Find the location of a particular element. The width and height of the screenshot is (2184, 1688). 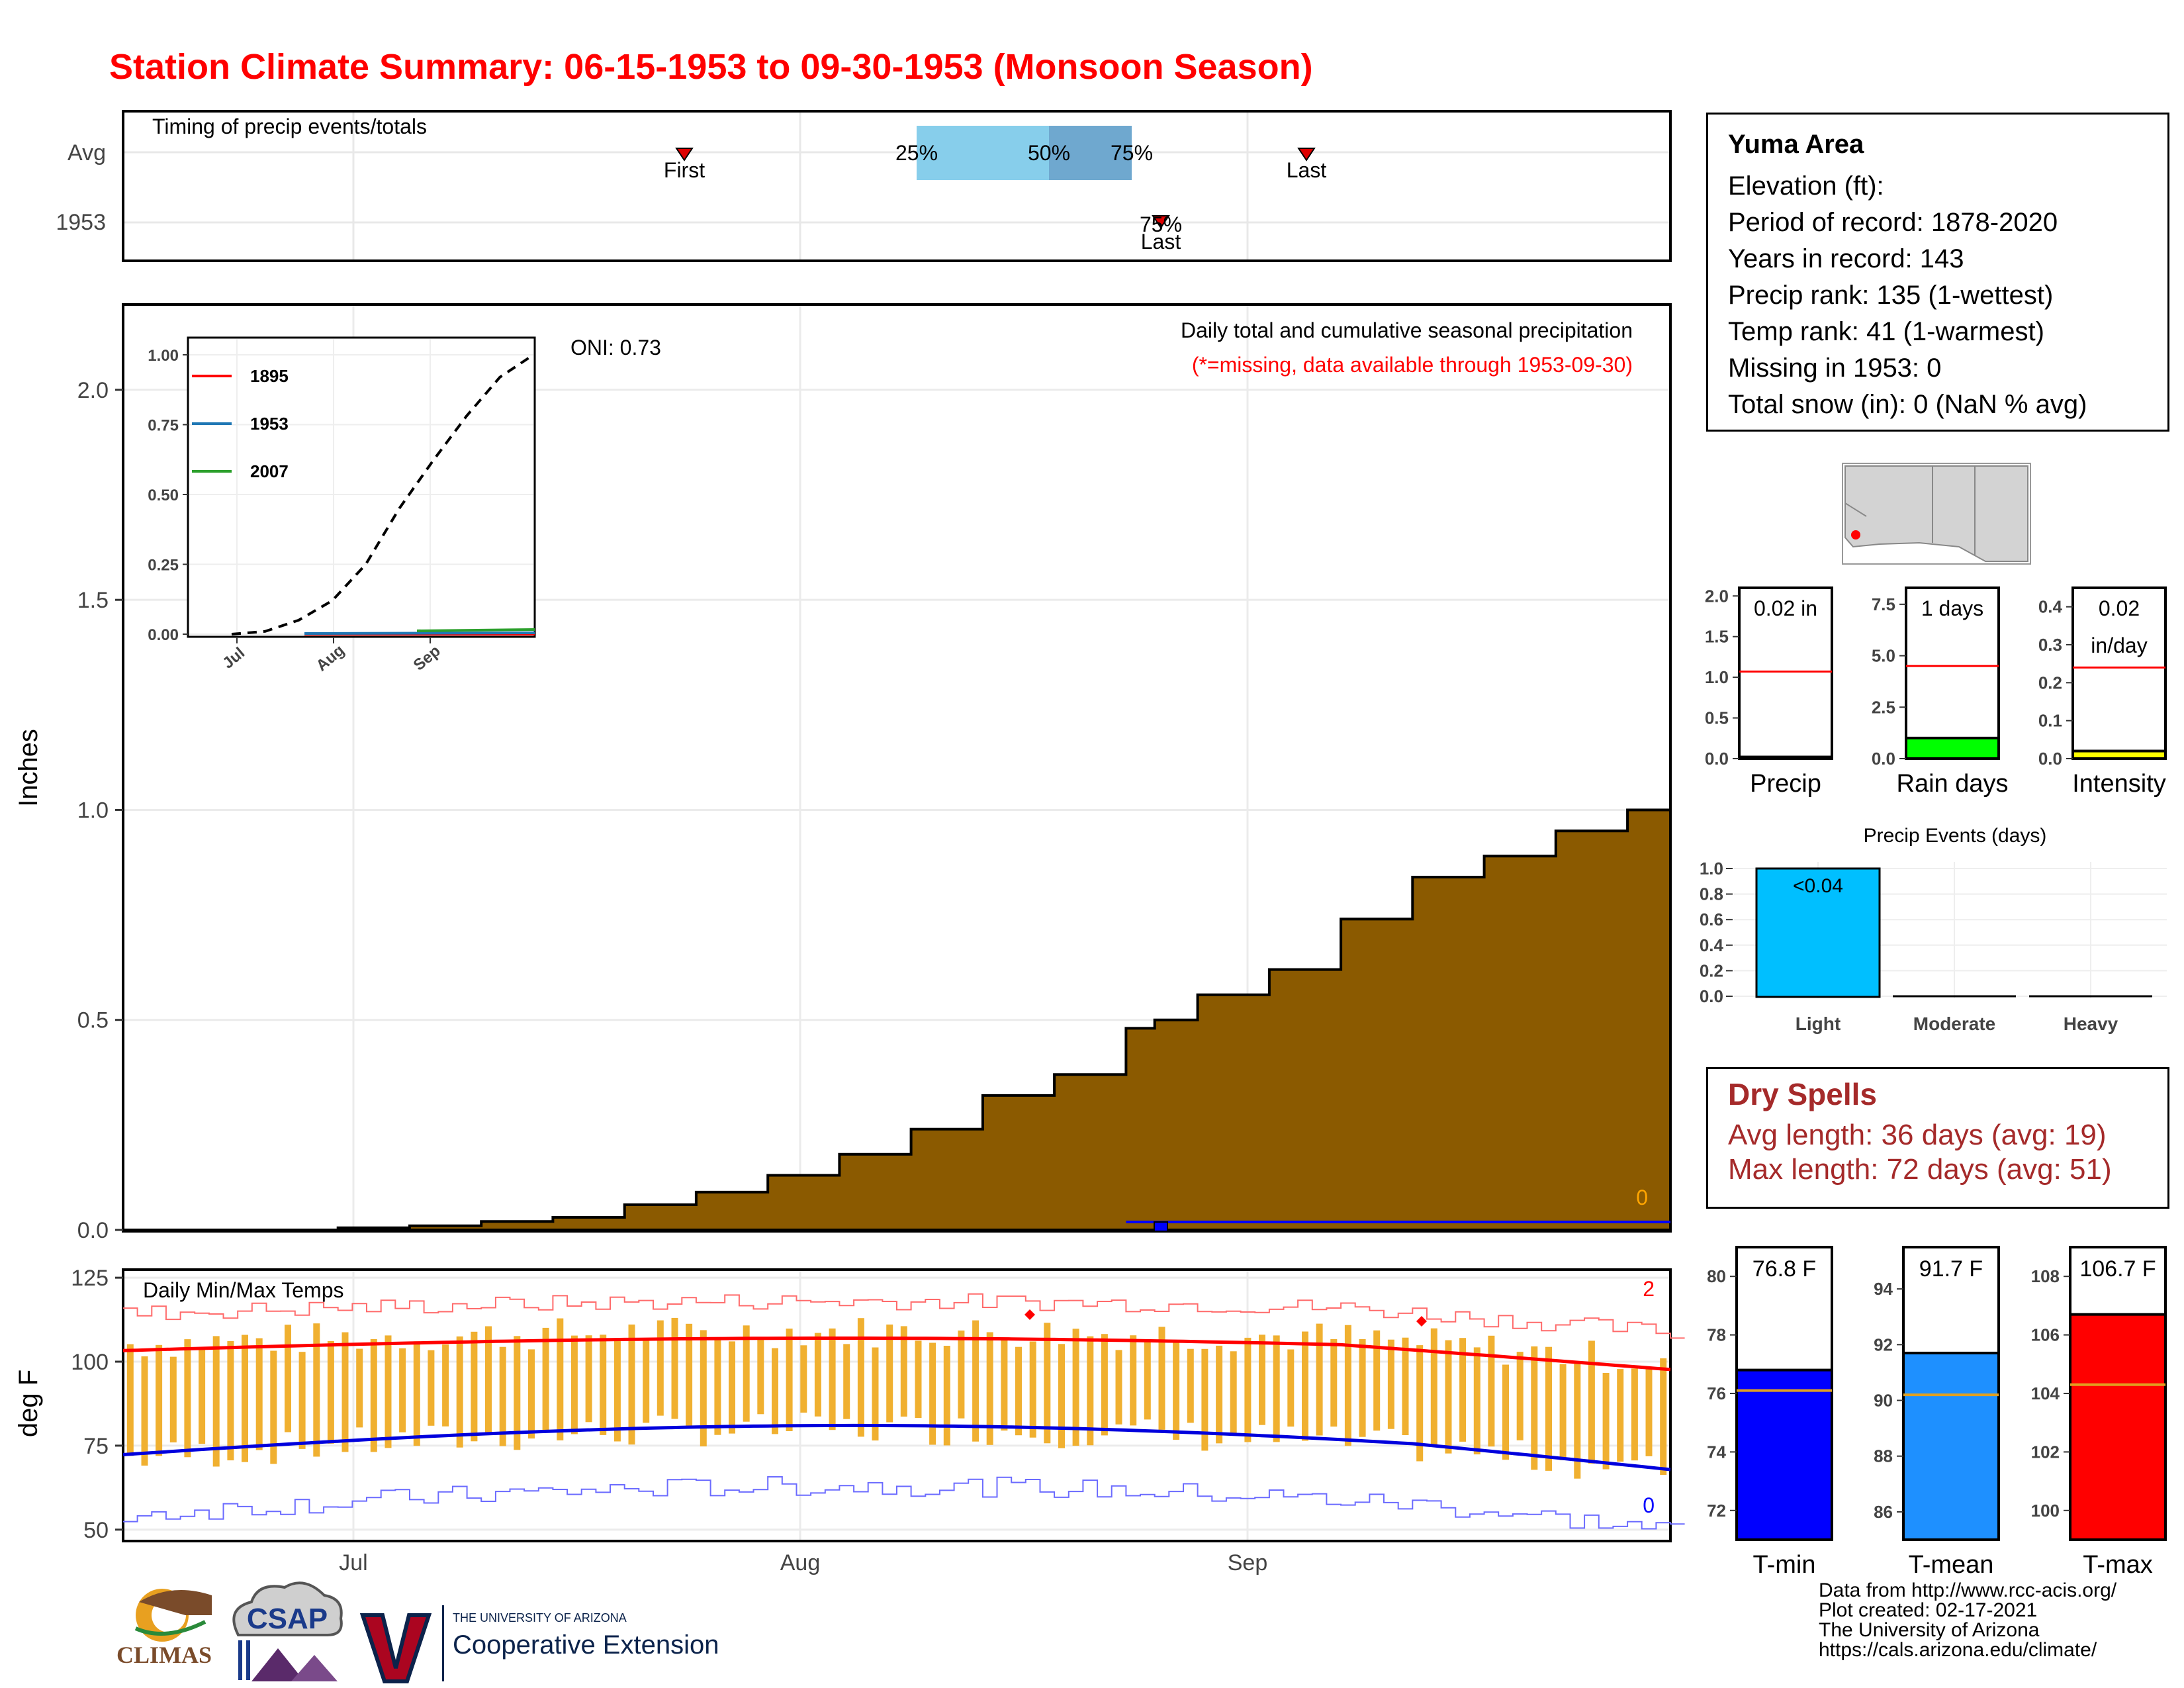

events-ytick: 0.8 is located at coordinates (1712, 894).